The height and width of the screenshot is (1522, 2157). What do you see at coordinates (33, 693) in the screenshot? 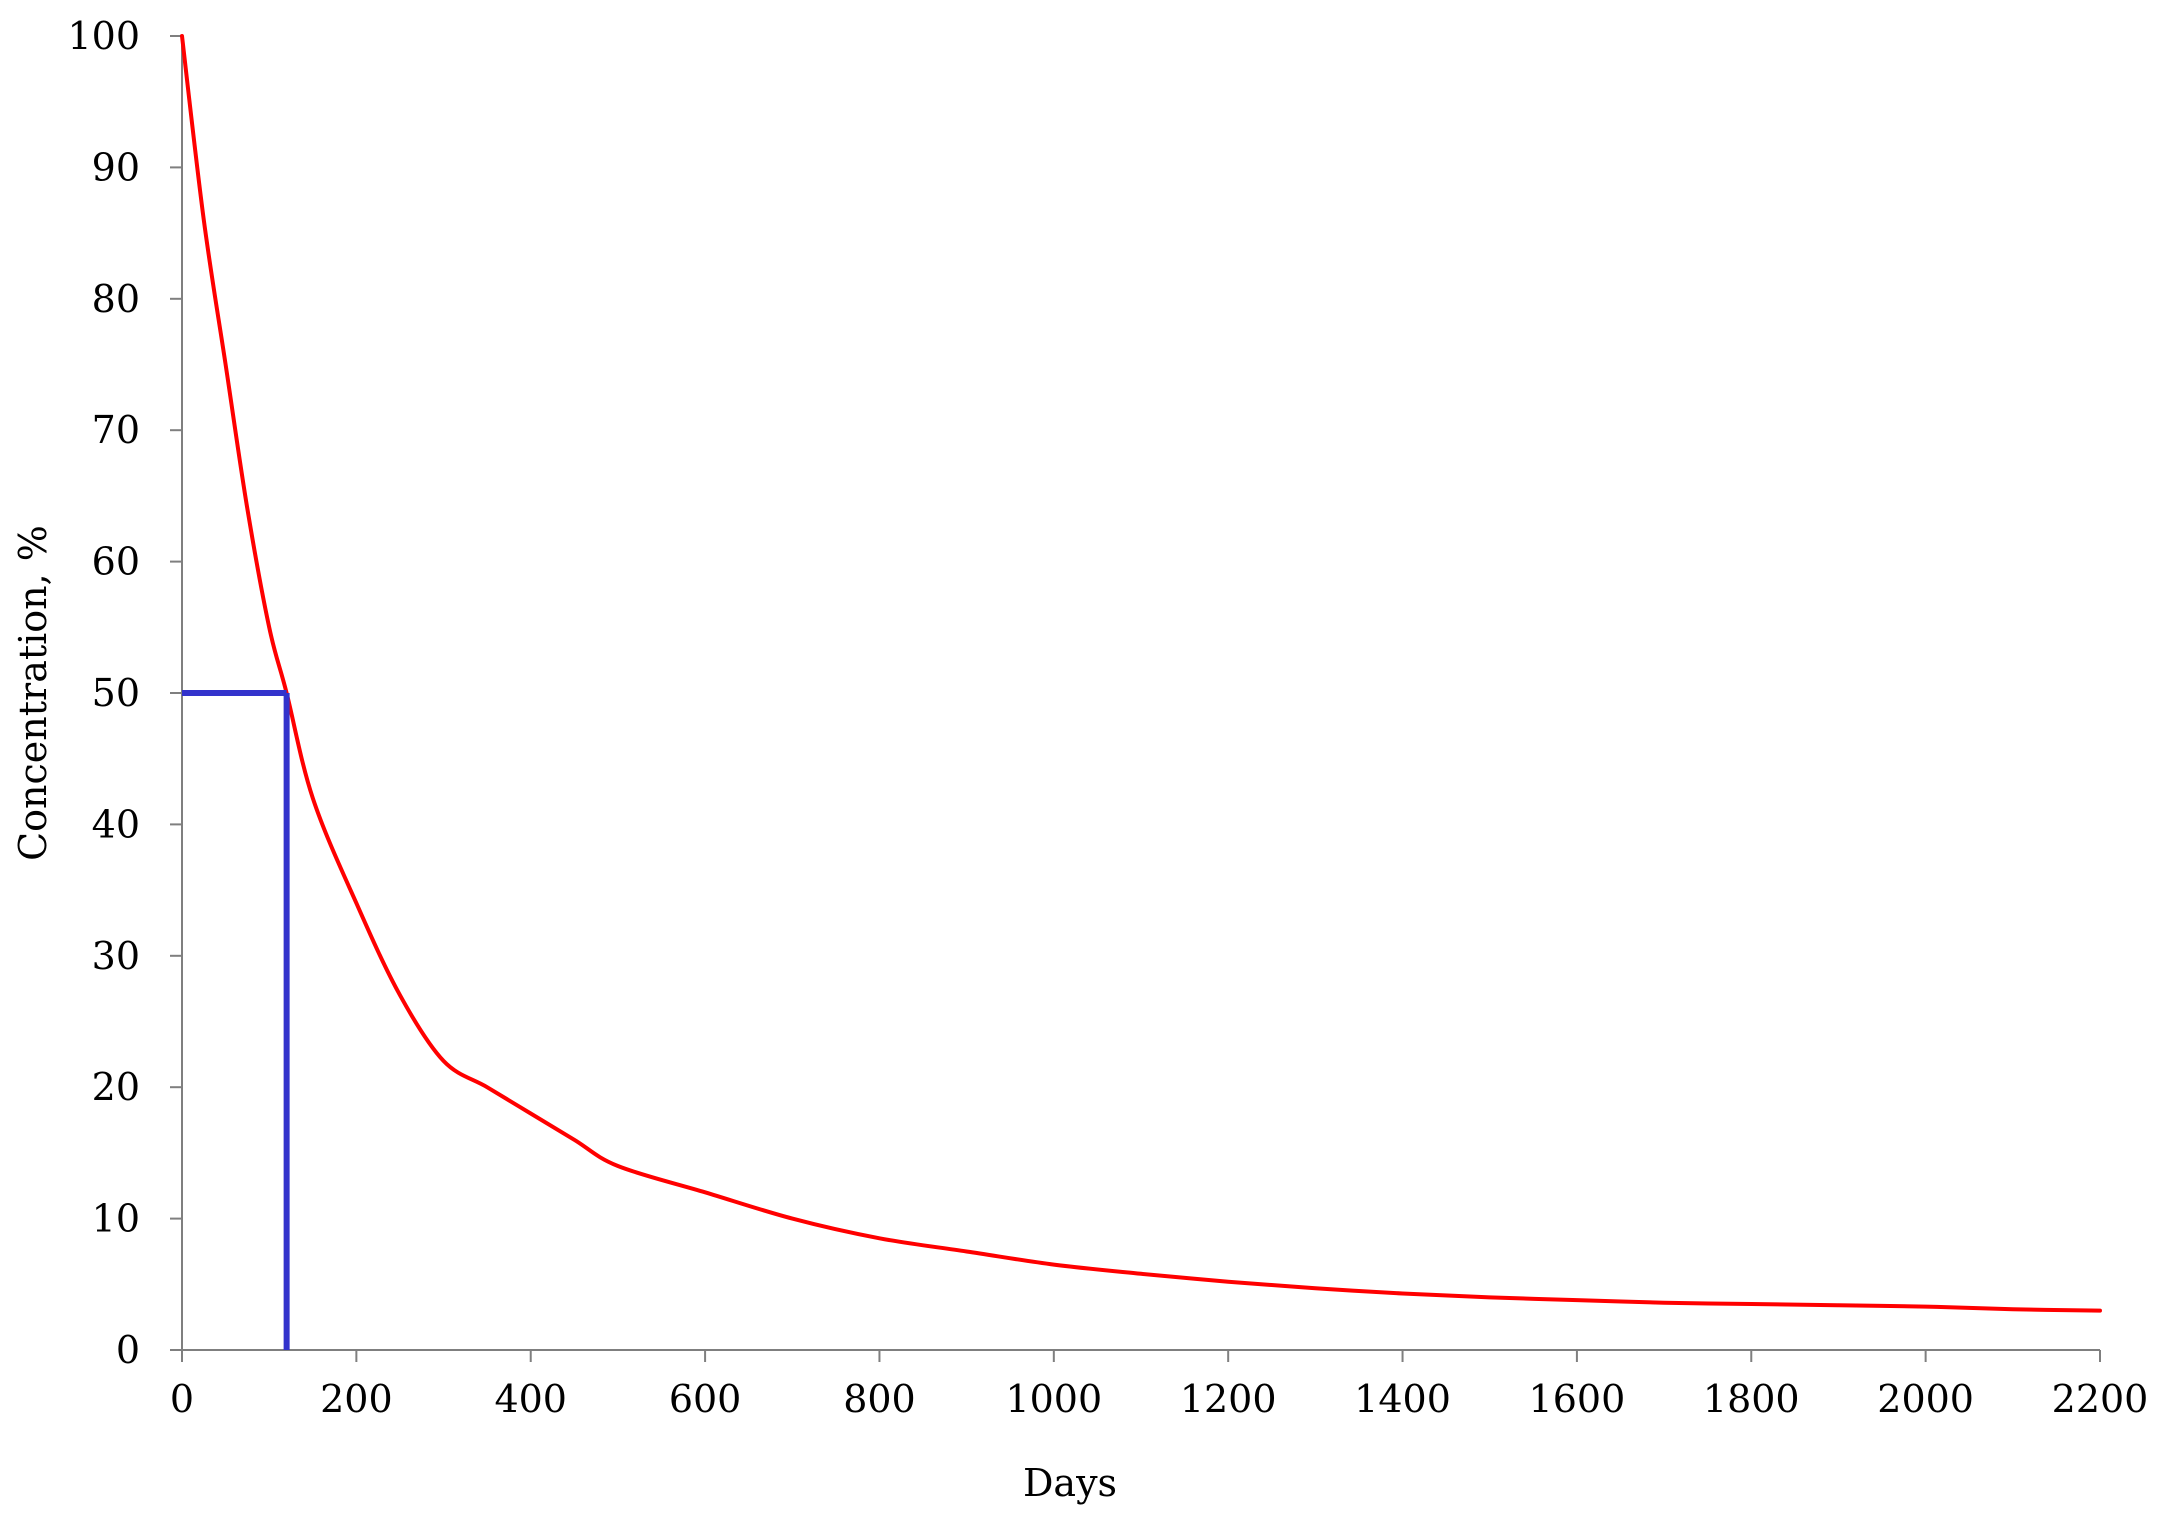
I see `y-axis-title: Concentration, %` at bounding box center [33, 693].